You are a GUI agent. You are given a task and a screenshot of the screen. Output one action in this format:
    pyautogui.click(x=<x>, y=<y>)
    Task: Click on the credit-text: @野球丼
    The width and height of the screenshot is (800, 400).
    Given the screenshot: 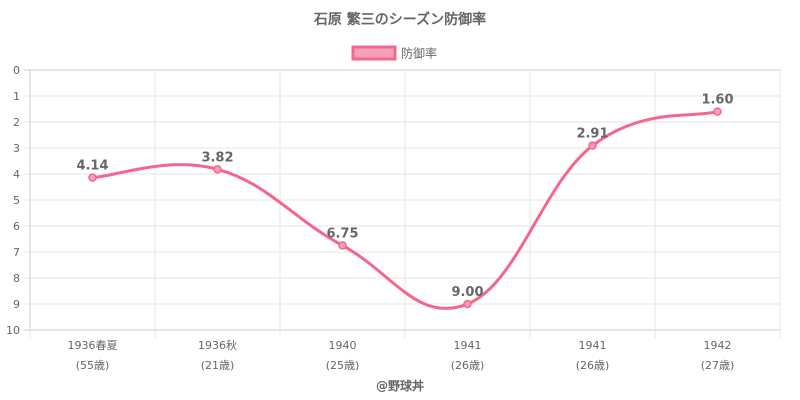 What is the action you would take?
    pyautogui.click(x=400, y=385)
    